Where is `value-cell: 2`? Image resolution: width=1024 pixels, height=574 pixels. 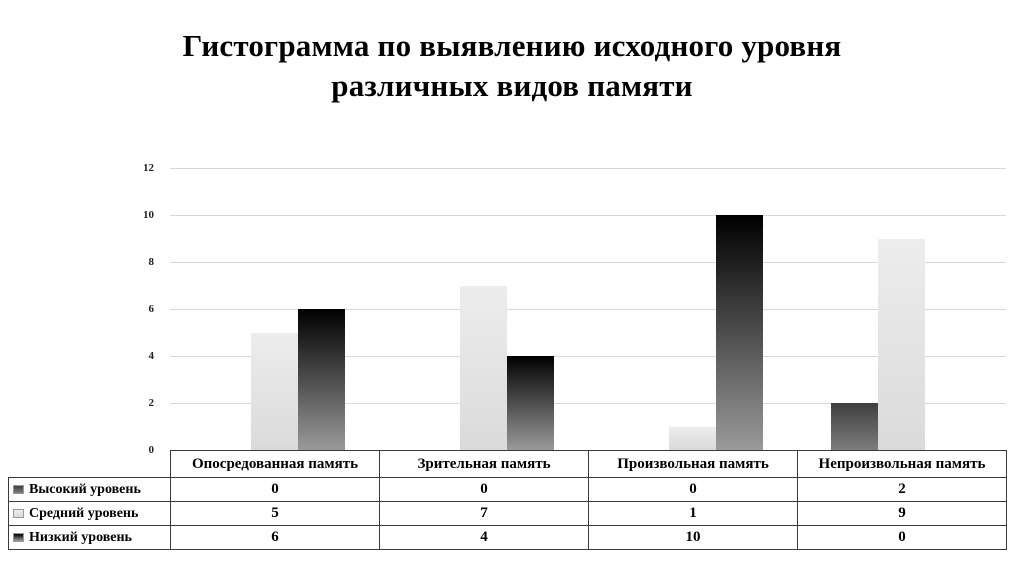 value-cell: 2 is located at coordinates (902, 489).